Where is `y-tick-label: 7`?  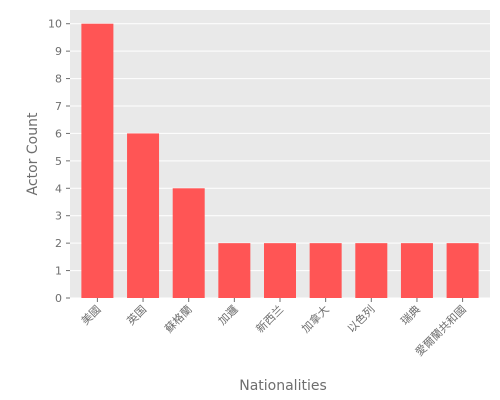 y-tick-label: 7 is located at coordinates (58, 106).